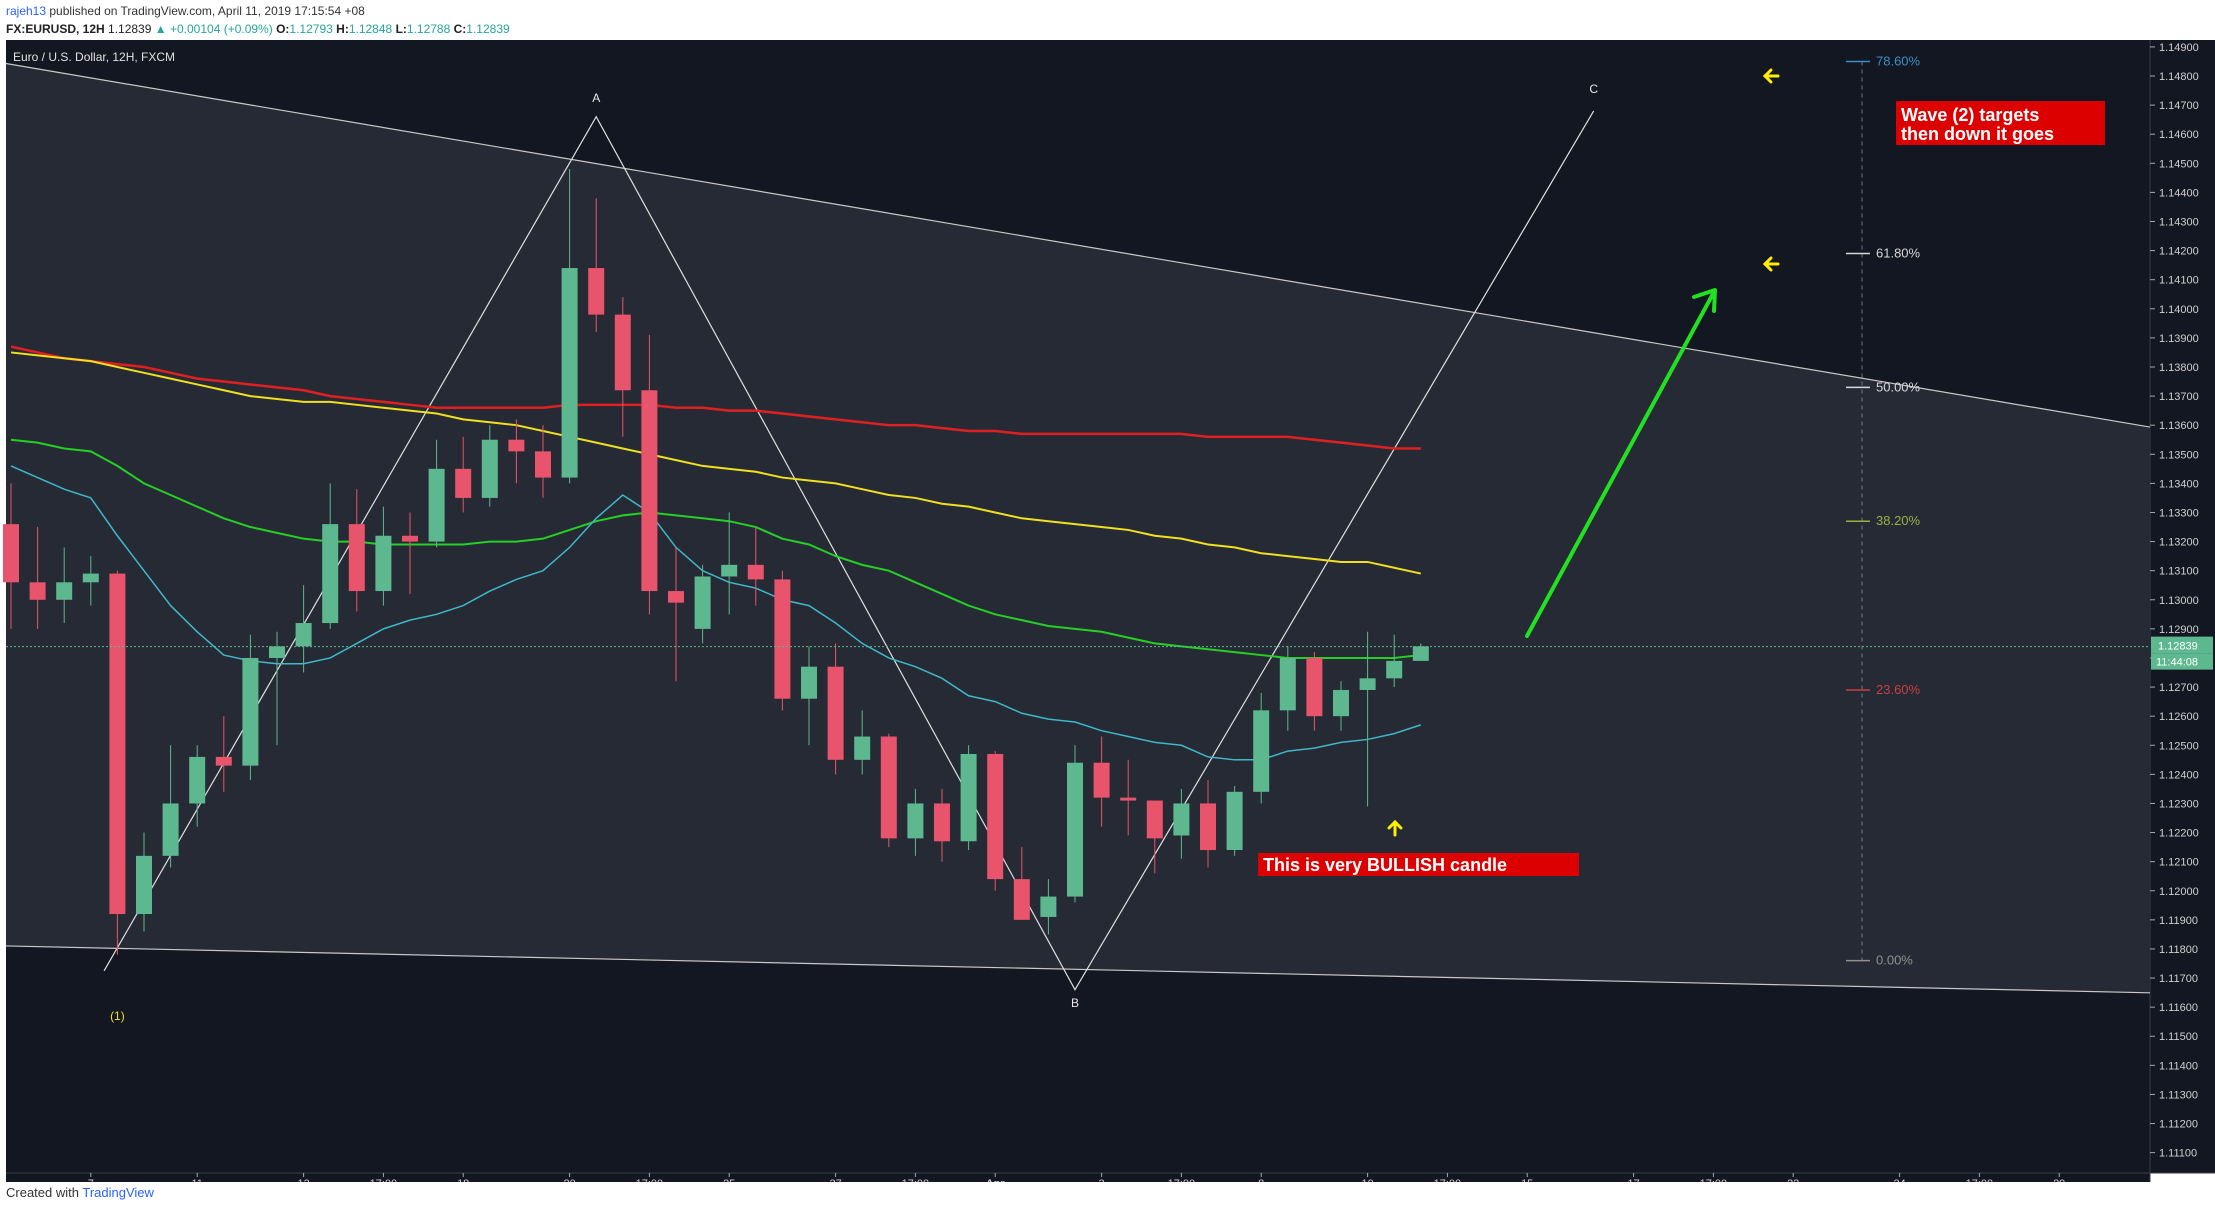 The height and width of the screenshot is (1209, 2215). Describe the element at coordinates (460, 29) in the screenshot. I see `close-label: C:` at that location.